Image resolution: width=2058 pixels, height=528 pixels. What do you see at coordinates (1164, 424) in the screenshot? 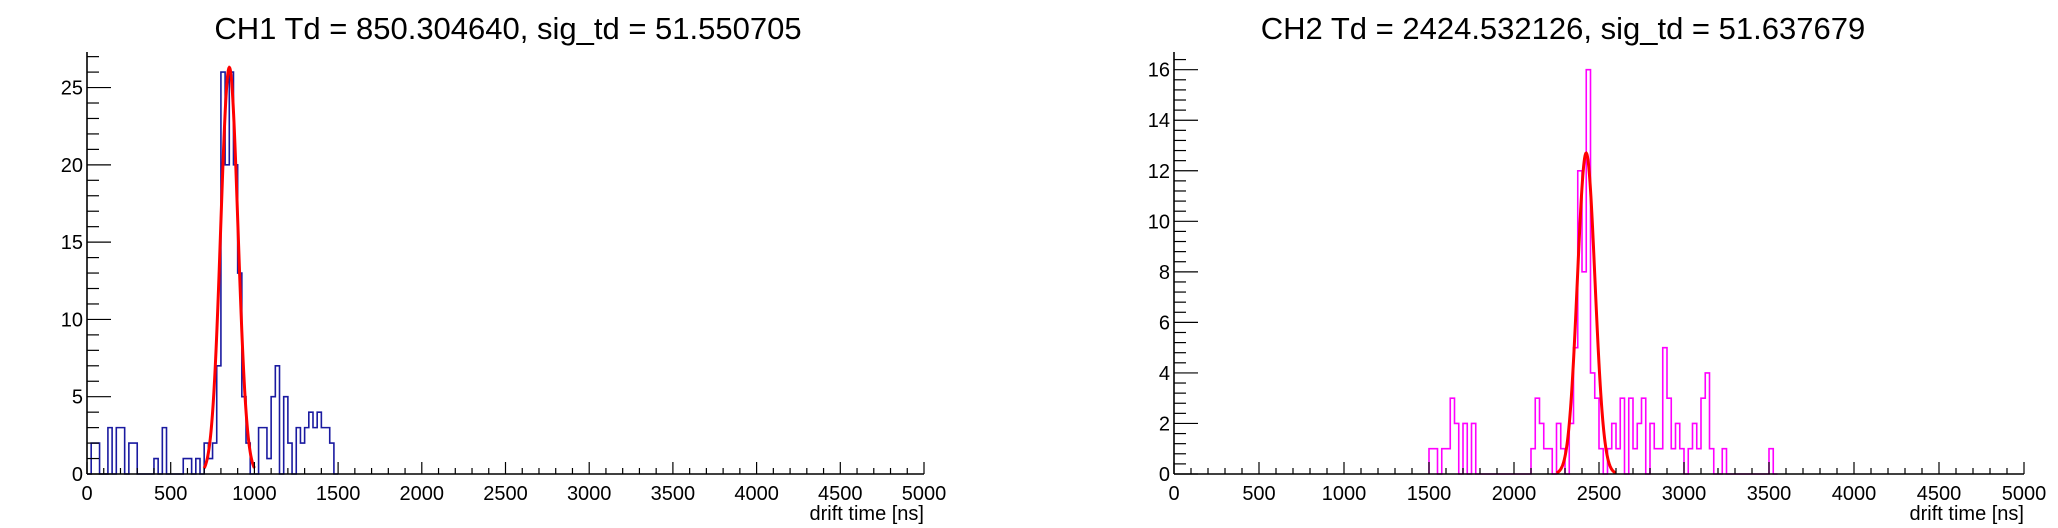
I see `y-tick-label: 2` at bounding box center [1164, 424].